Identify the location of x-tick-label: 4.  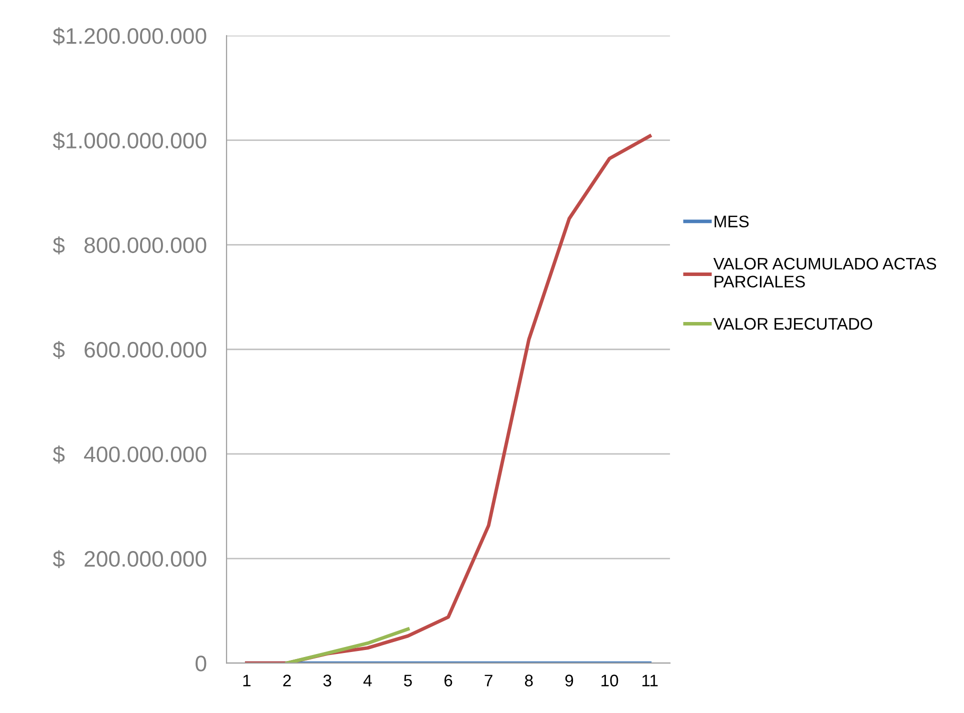
(367, 680).